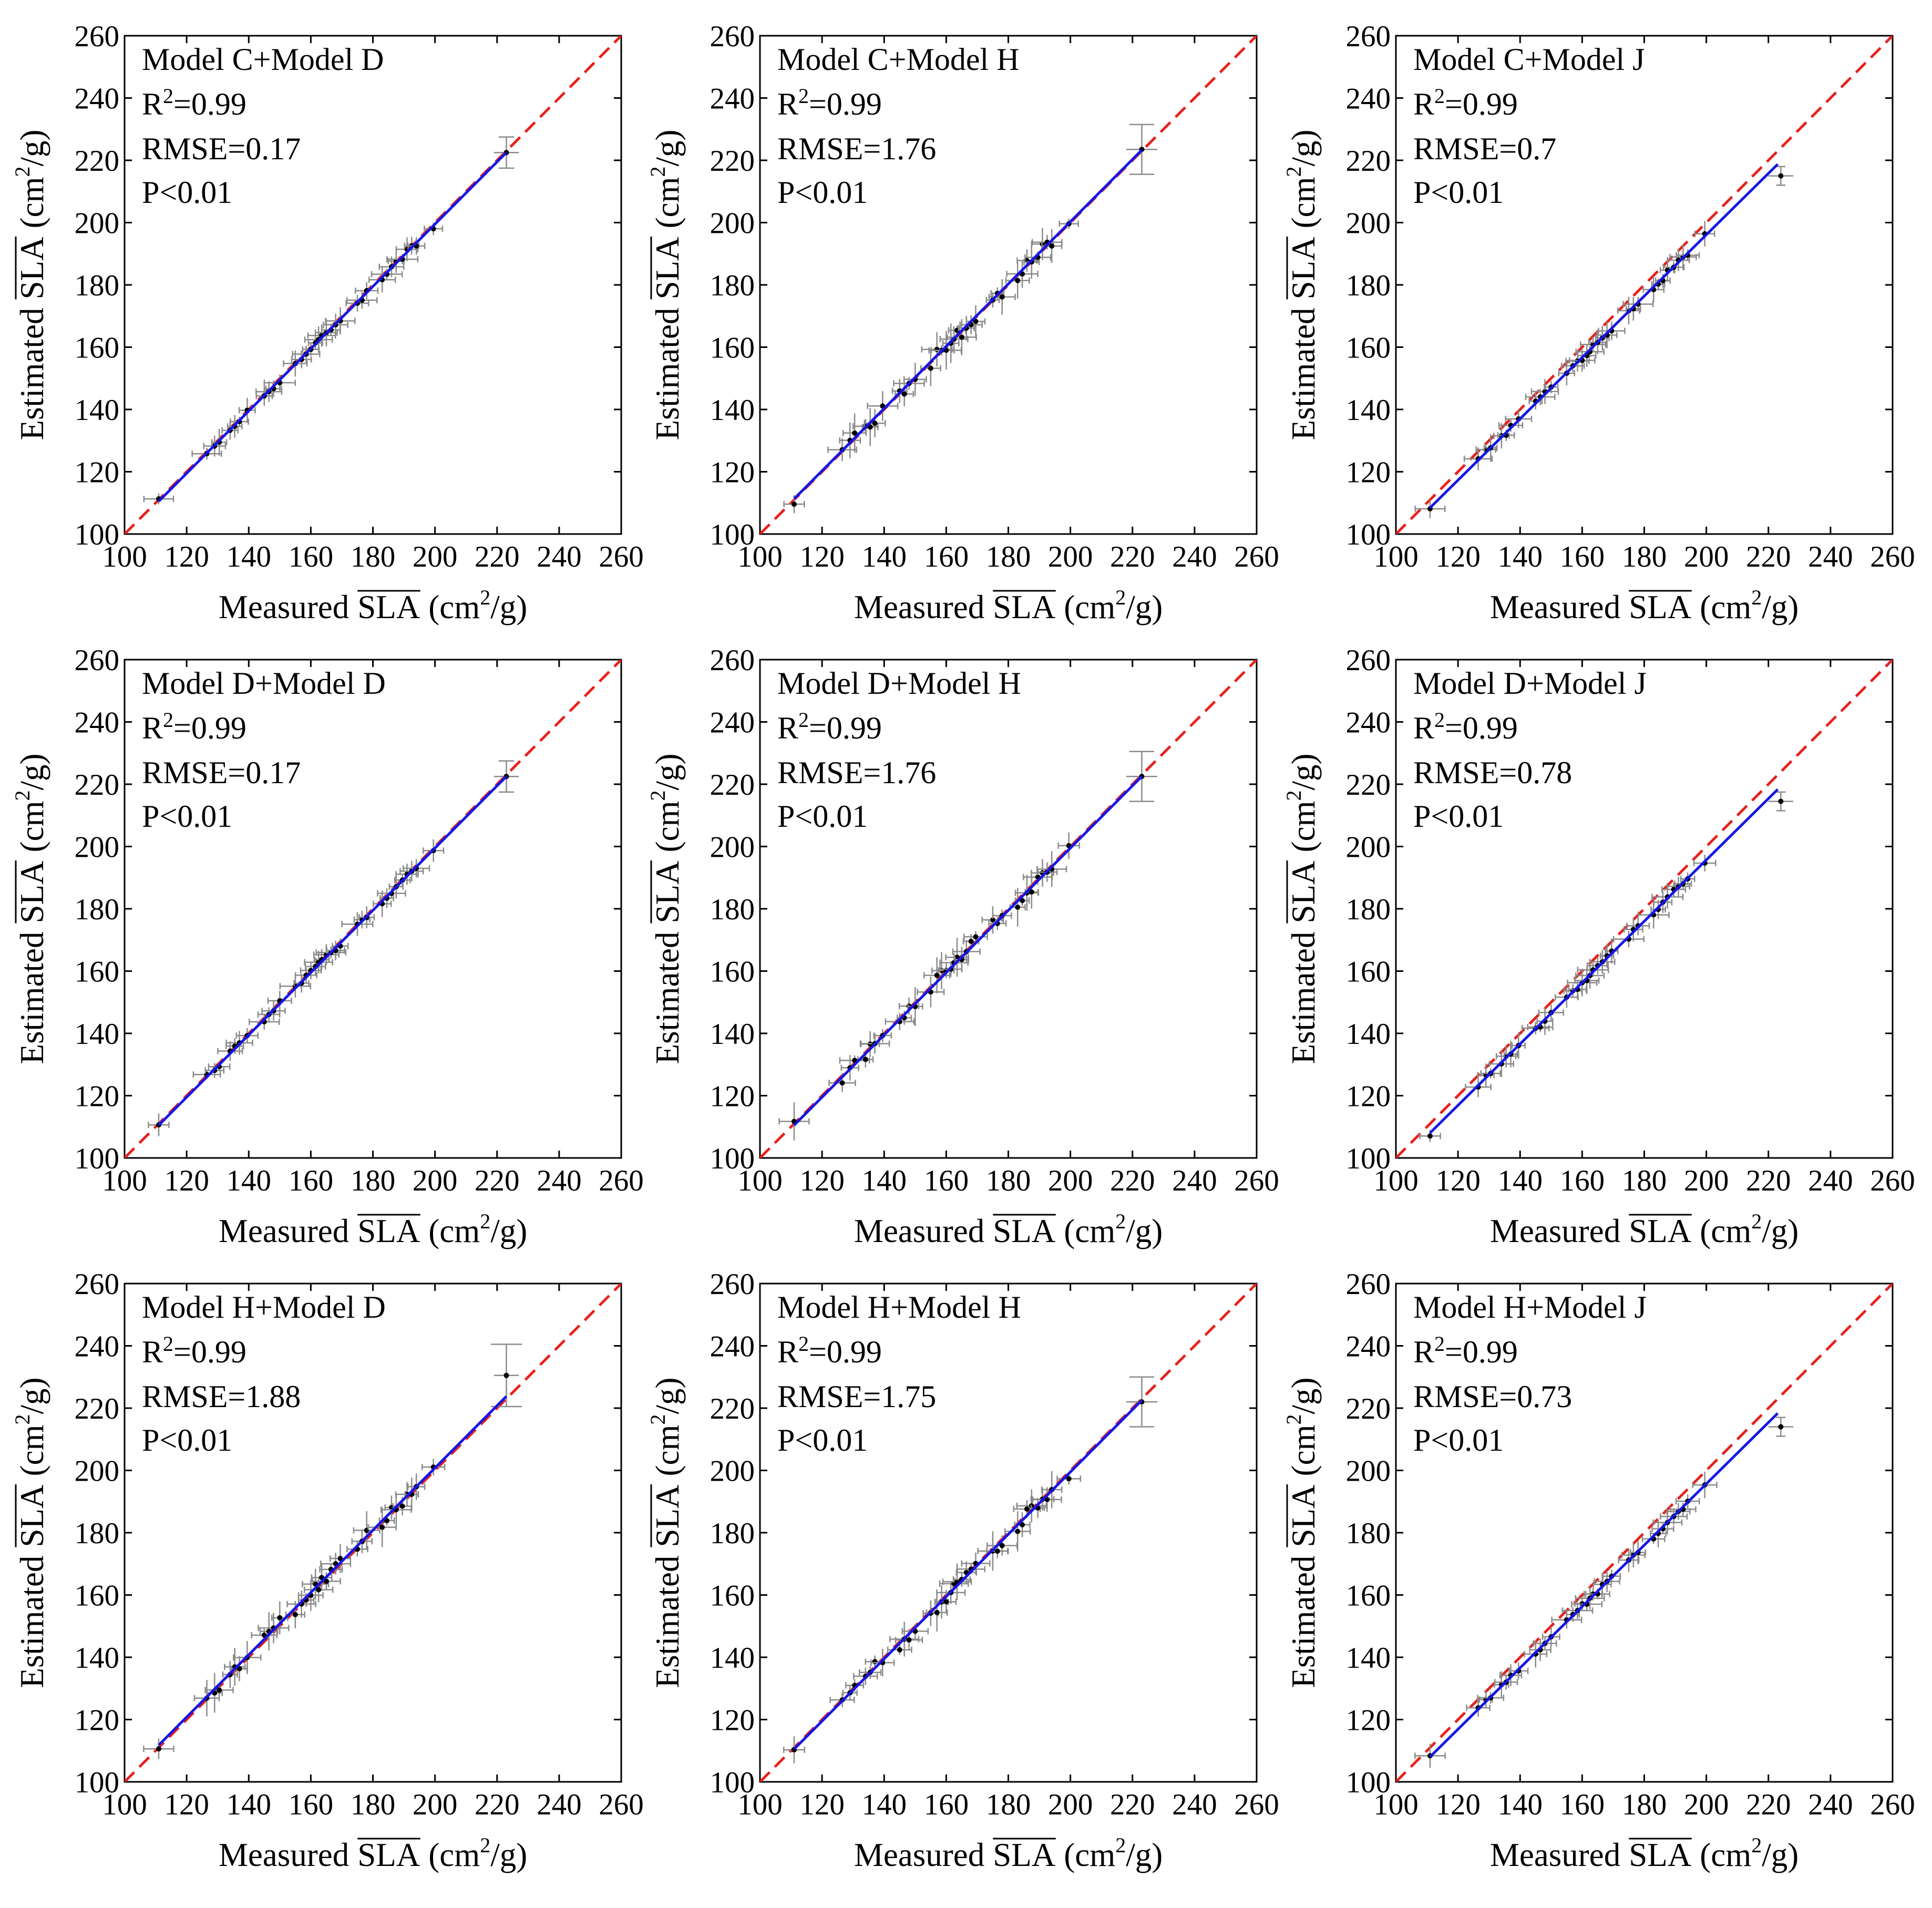 Image resolution: width=1932 pixels, height=1908 pixels. Describe the element at coordinates (1368, 161) in the screenshot. I see `y-tick-label: 220` at that location.